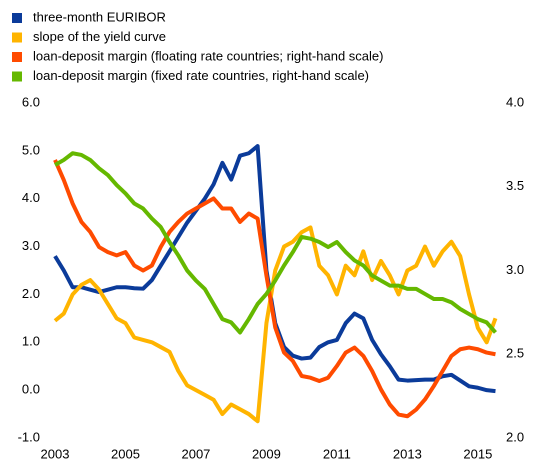 Image resolution: width=536 pixels, height=464 pixels. Describe the element at coordinates (31, 293) in the screenshot. I see `y-tick-label: 2.0` at that location.